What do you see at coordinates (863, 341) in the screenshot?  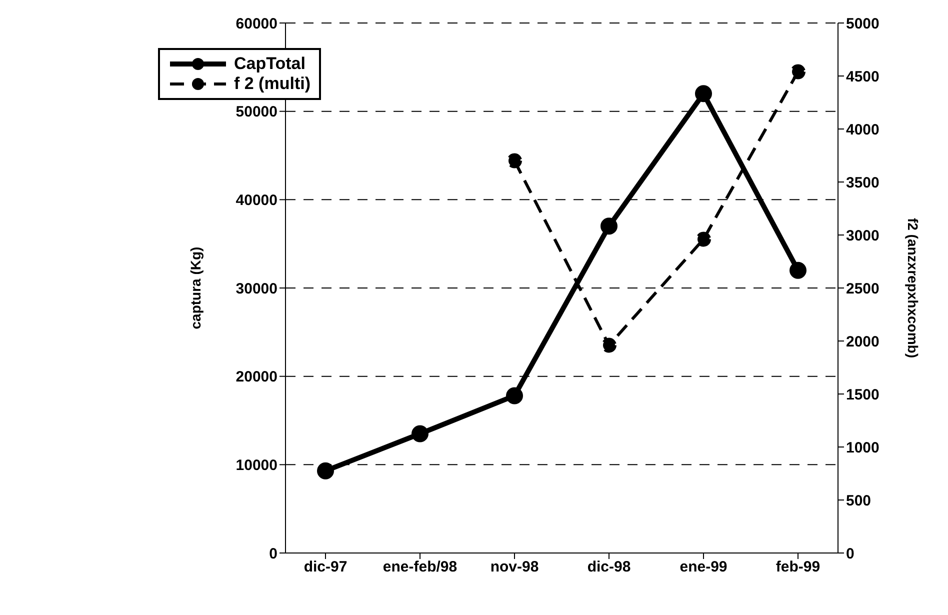 I see `y2-tick-label: 2000` at bounding box center [863, 341].